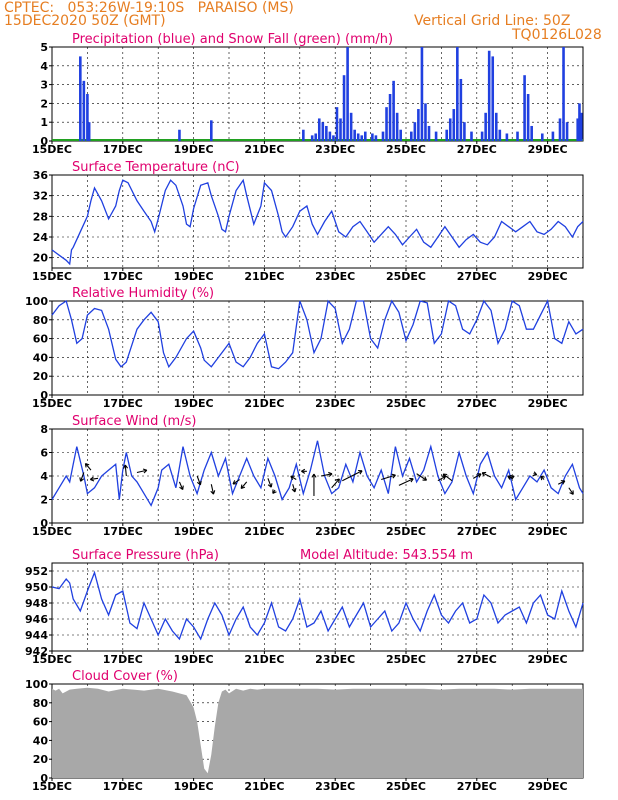 Image resolution: width=618 pixels, height=800 pixels. What do you see at coordinates (40, 196) in the screenshot?
I see `y-tick-label: 32` at bounding box center [40, 196].